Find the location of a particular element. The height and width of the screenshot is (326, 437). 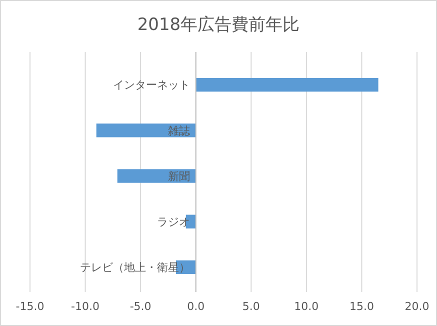

x-tick-label: -15.0 is located at coordinates (30, 306).